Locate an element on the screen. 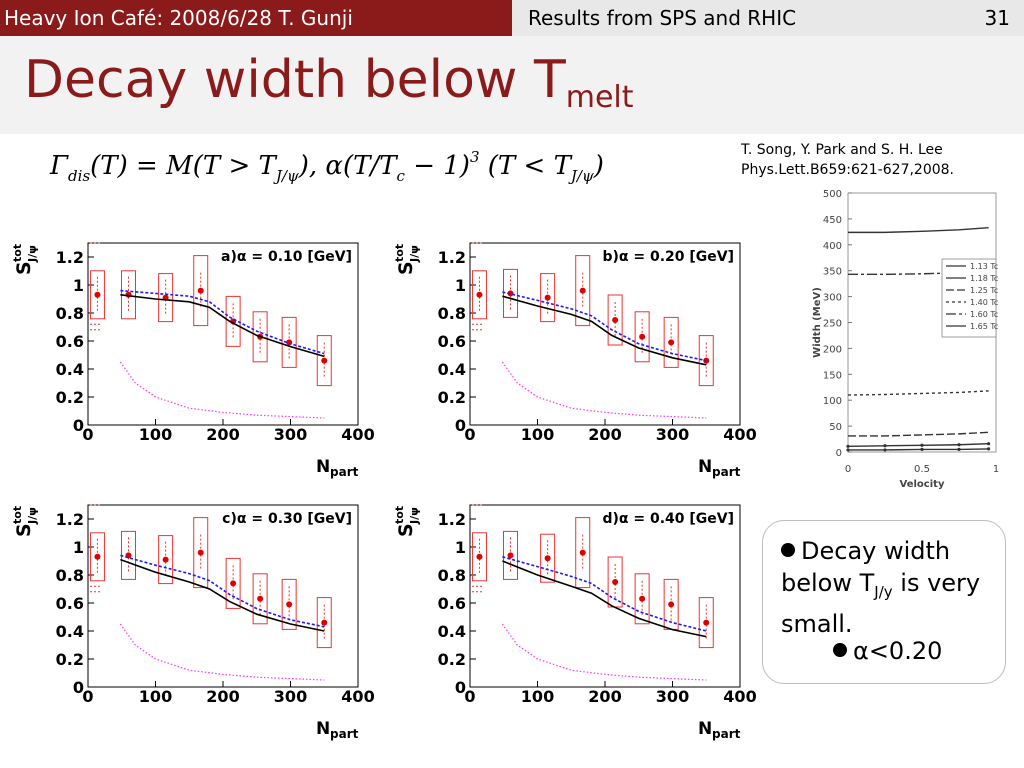 This screenshot has height=768, width=1024. formula-sup-3: 3 is located at coordinates (474, 157).